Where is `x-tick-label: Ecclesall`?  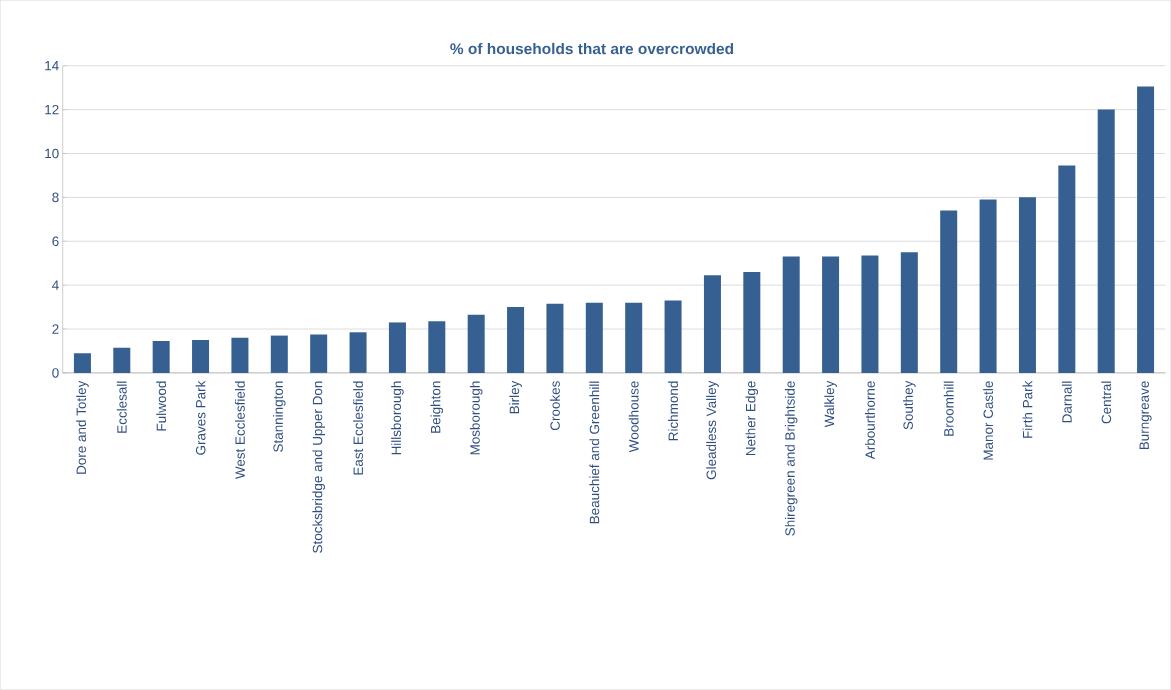 x-tick-label: Ecclesall is located at coordinates (121, 407).